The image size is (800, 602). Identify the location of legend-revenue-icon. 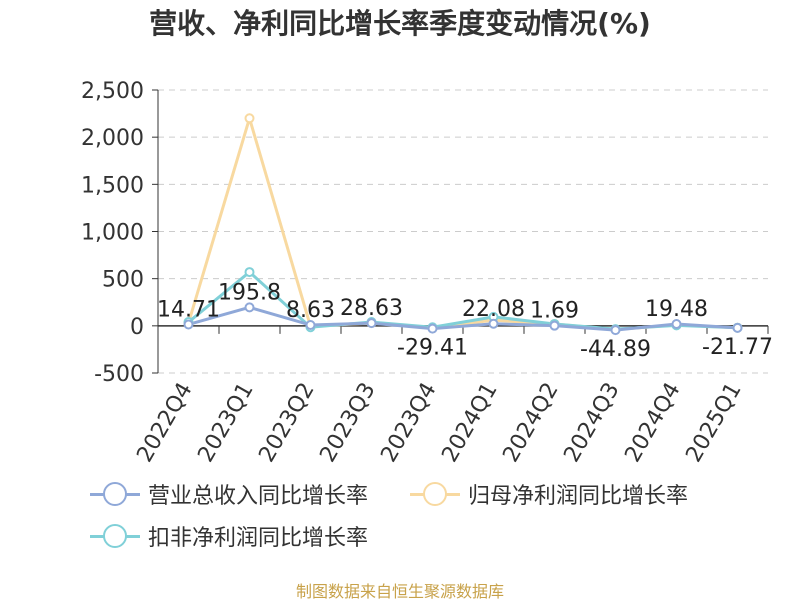
(115, 494).